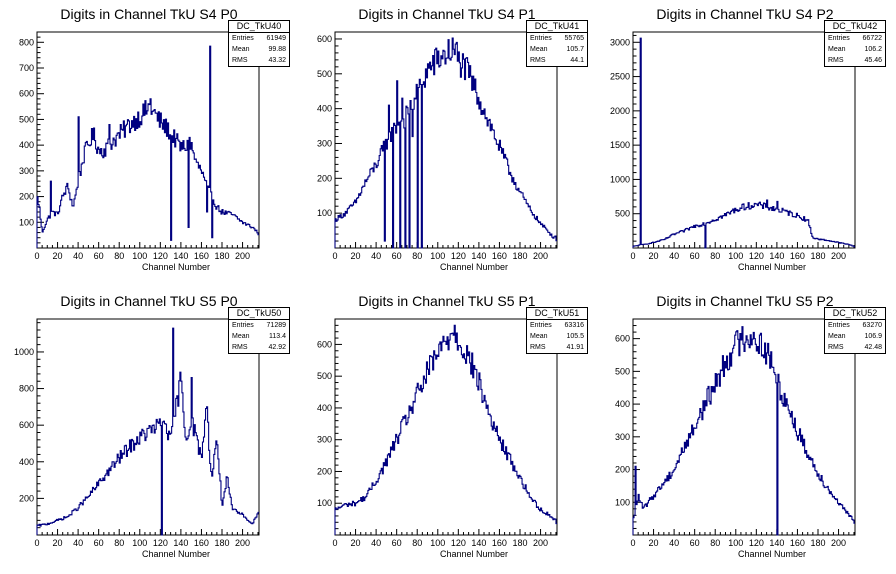 This screenshot has height=574, width=896. I want to click on stats-row-rms: RMS 44.1, so click(557, 60).